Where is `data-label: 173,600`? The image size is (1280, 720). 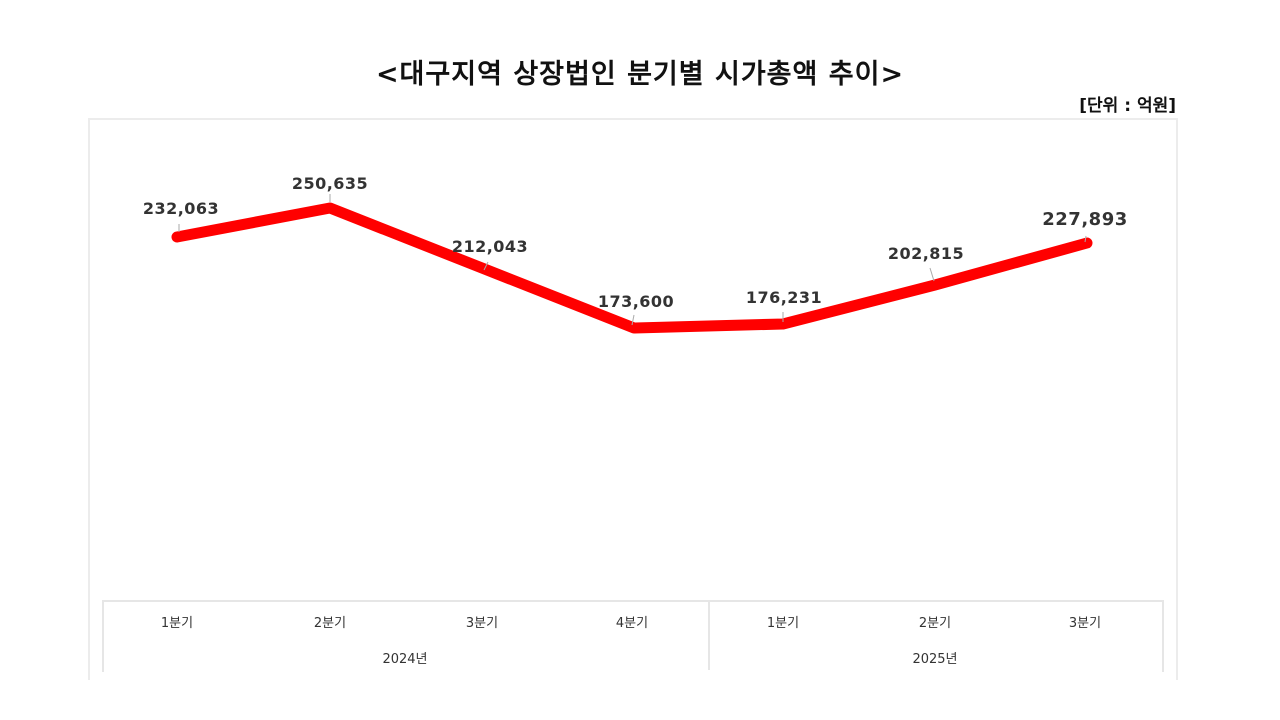
data-label: 173,600 is located at coordinates (636, 301).